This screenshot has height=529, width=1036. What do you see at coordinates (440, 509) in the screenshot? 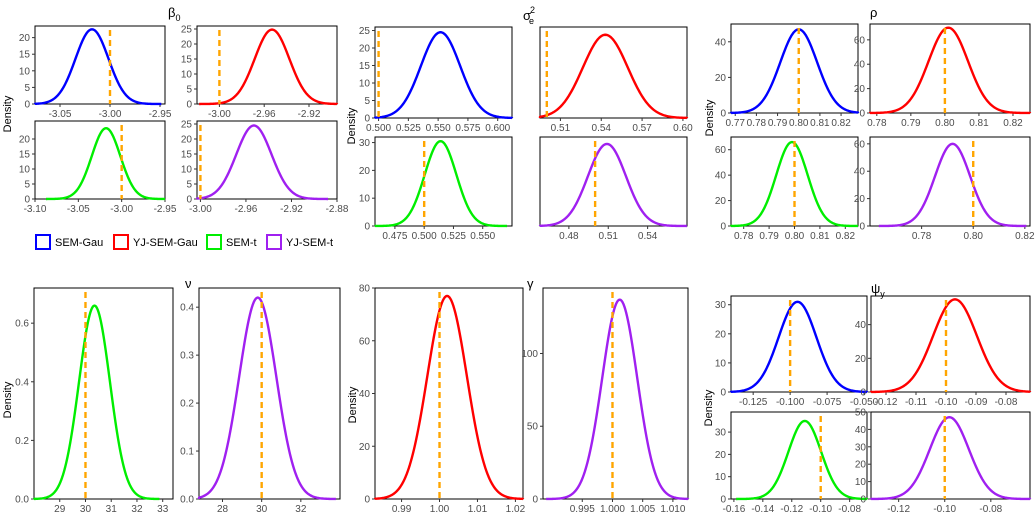
I see `x-tick-label: 1.00` at bounding box center [440, 509].